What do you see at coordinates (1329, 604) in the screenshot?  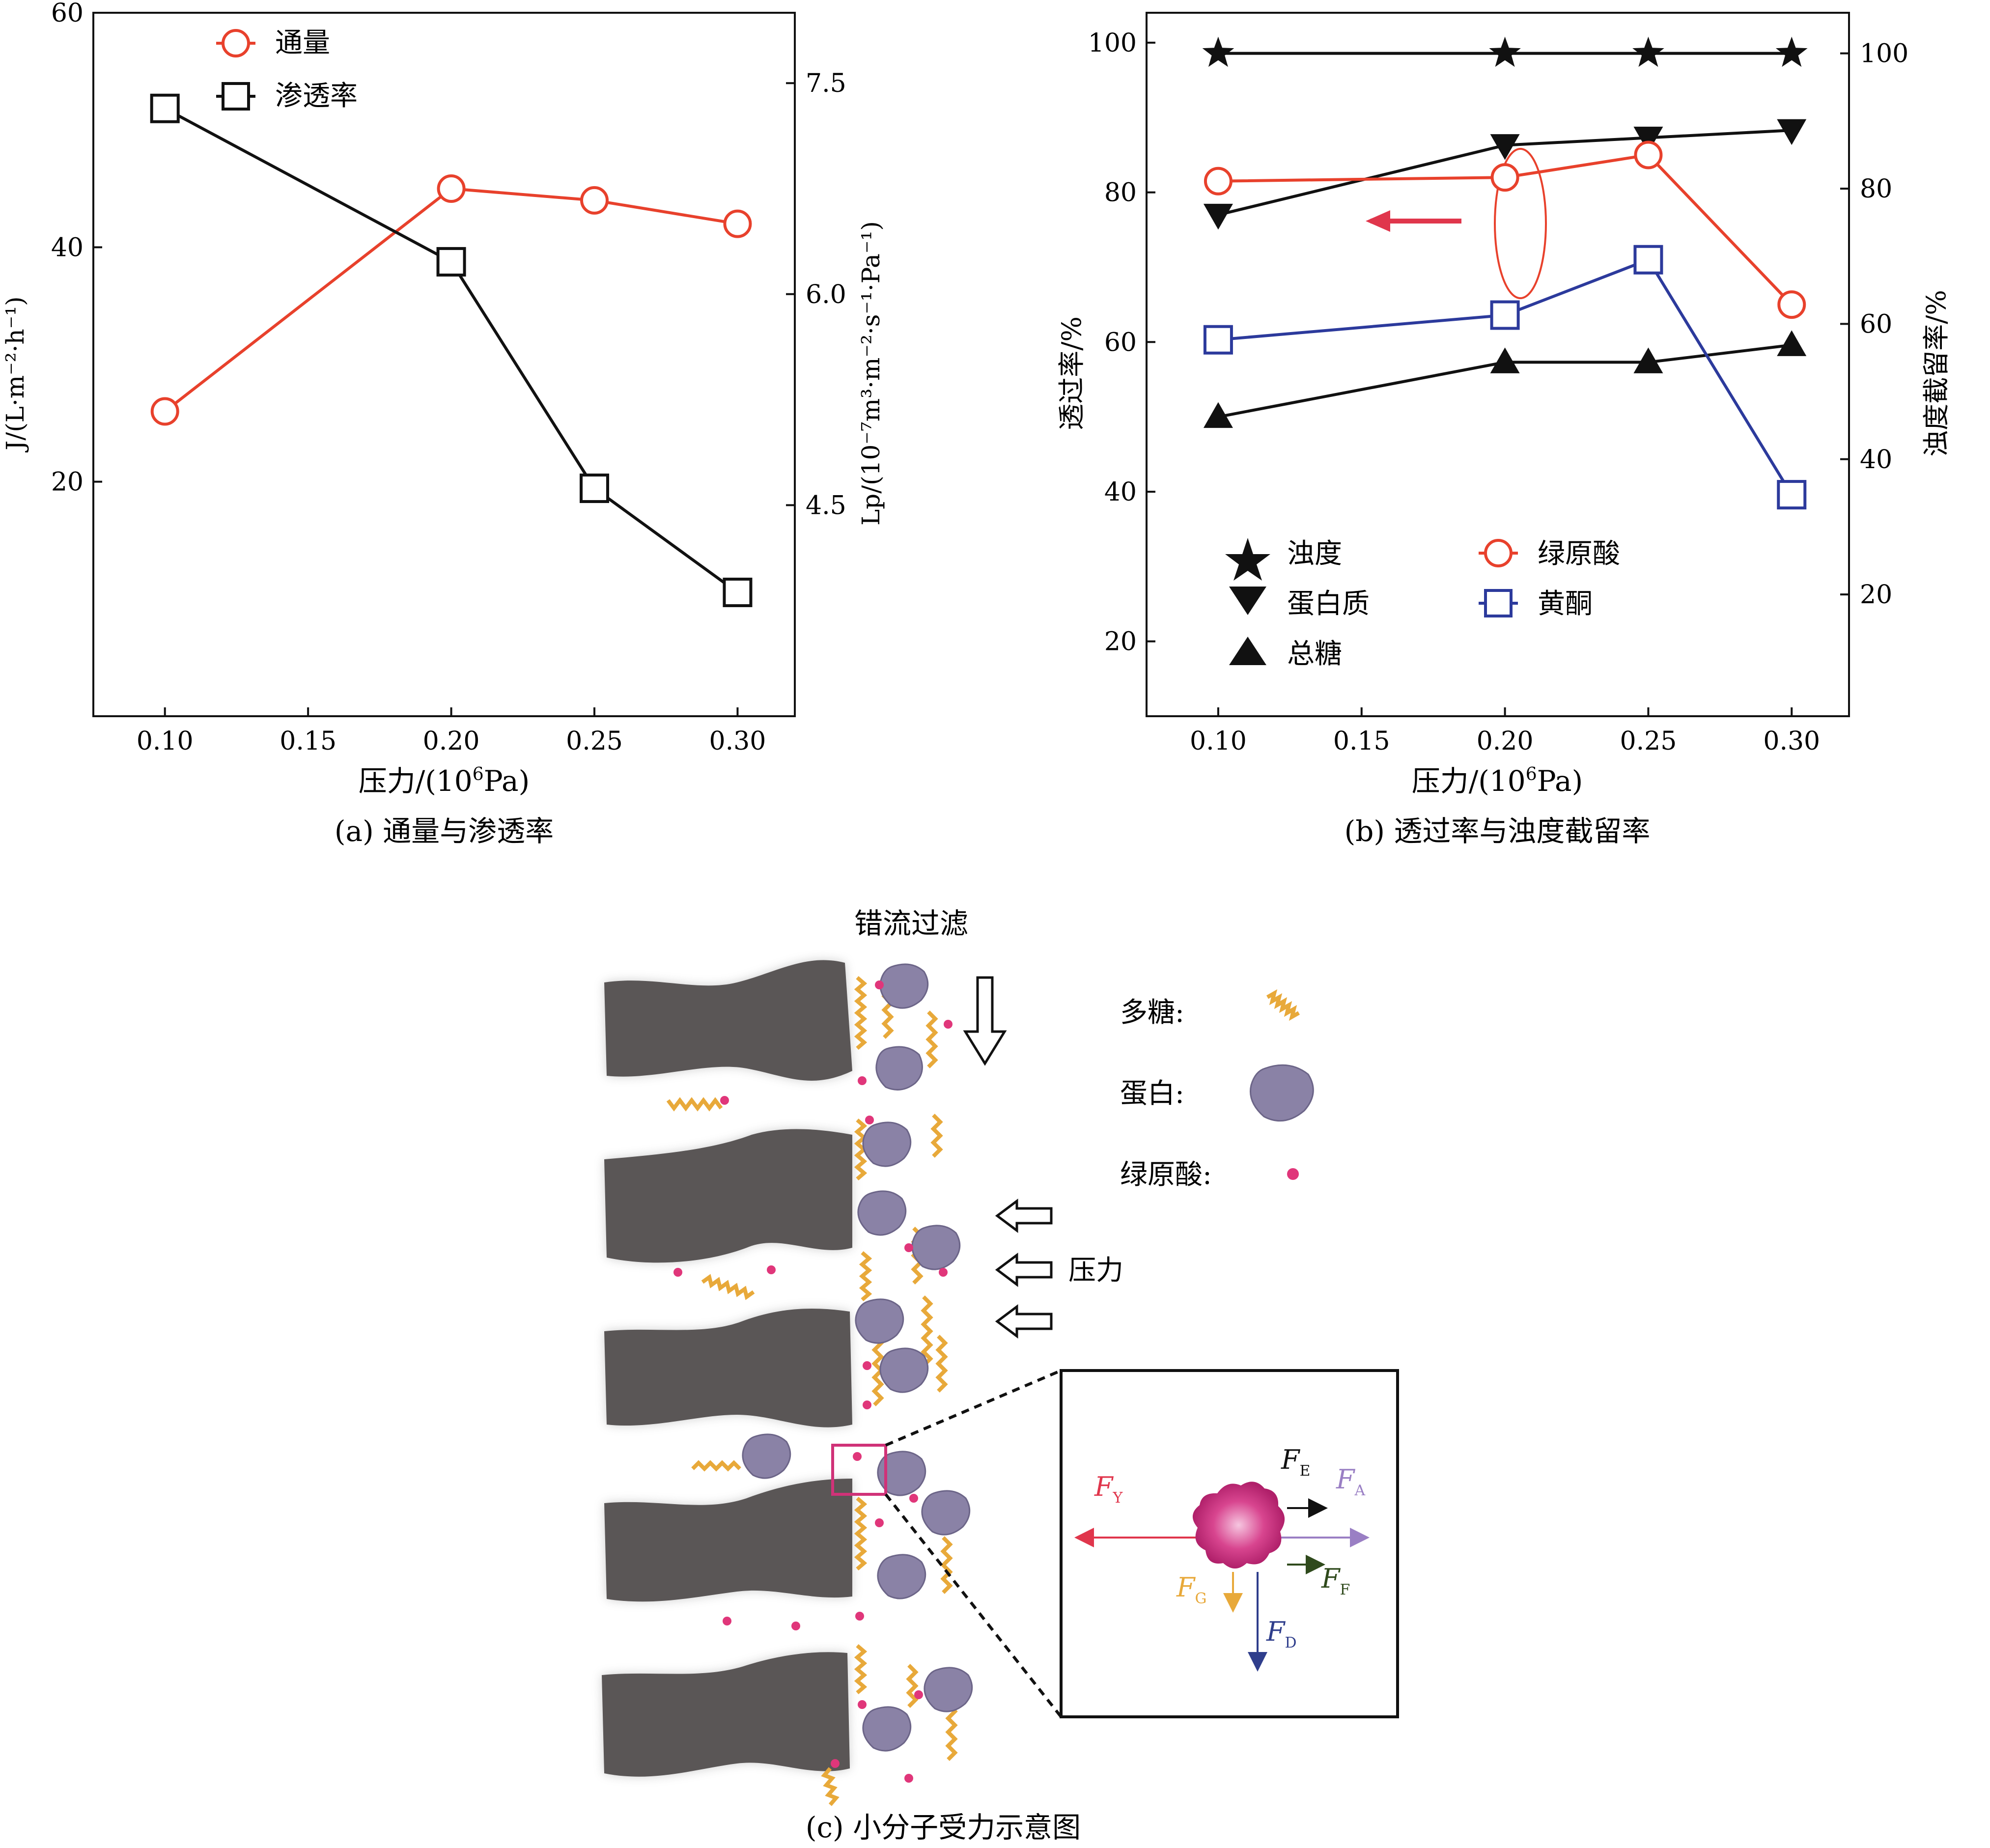 I see `chart-b-legend-protein: 蛋白质` at bounding box center [1329, 604].